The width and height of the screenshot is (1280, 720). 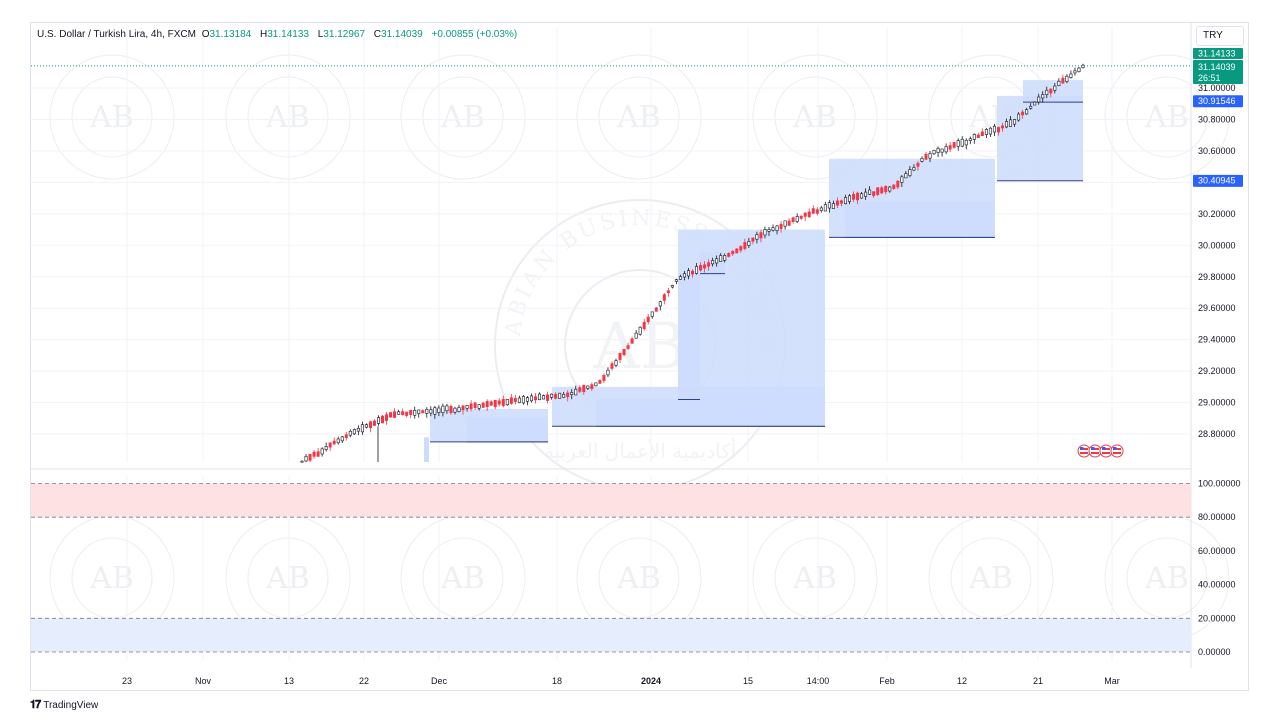 What do you see at coordinates (621, 681) in the screenshot?
I see `time-axis: 23 Nov 13 22 Dec 18 2024 15 14:00 Feb 12 21 Mar` at bounding box center [621, 681].